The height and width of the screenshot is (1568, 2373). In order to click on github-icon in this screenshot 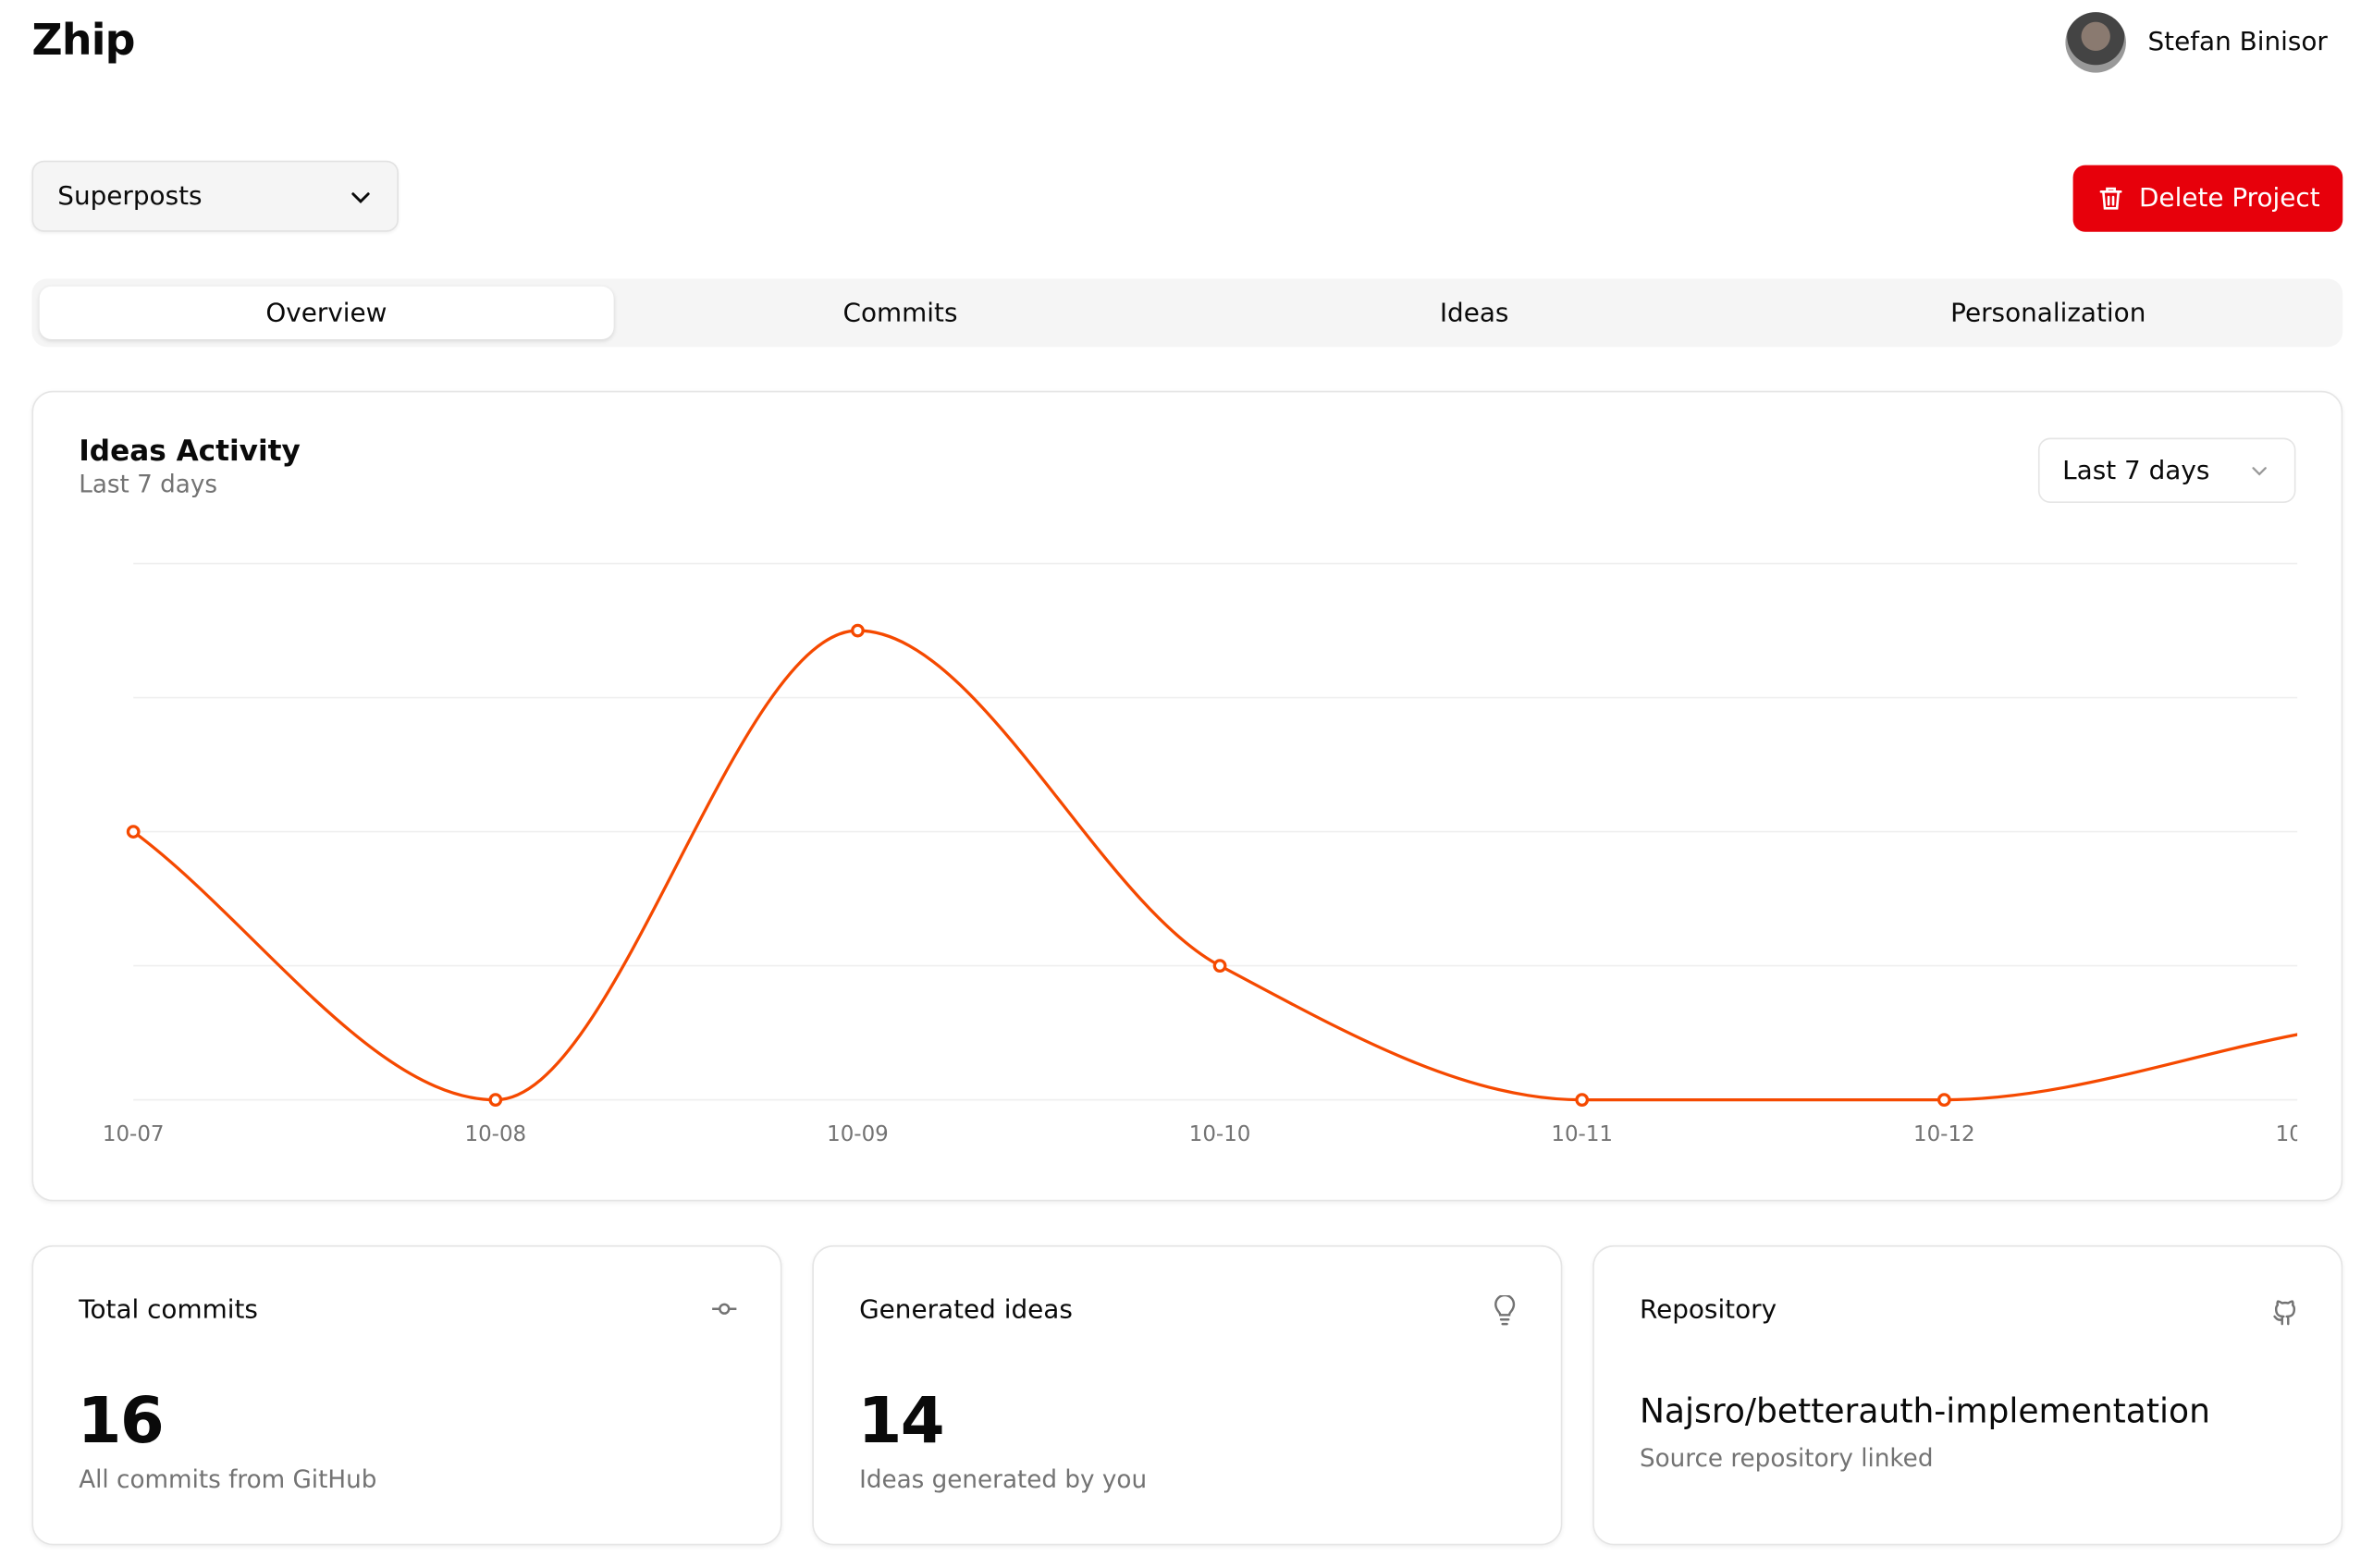, I will do `click(2284, 1313)`.